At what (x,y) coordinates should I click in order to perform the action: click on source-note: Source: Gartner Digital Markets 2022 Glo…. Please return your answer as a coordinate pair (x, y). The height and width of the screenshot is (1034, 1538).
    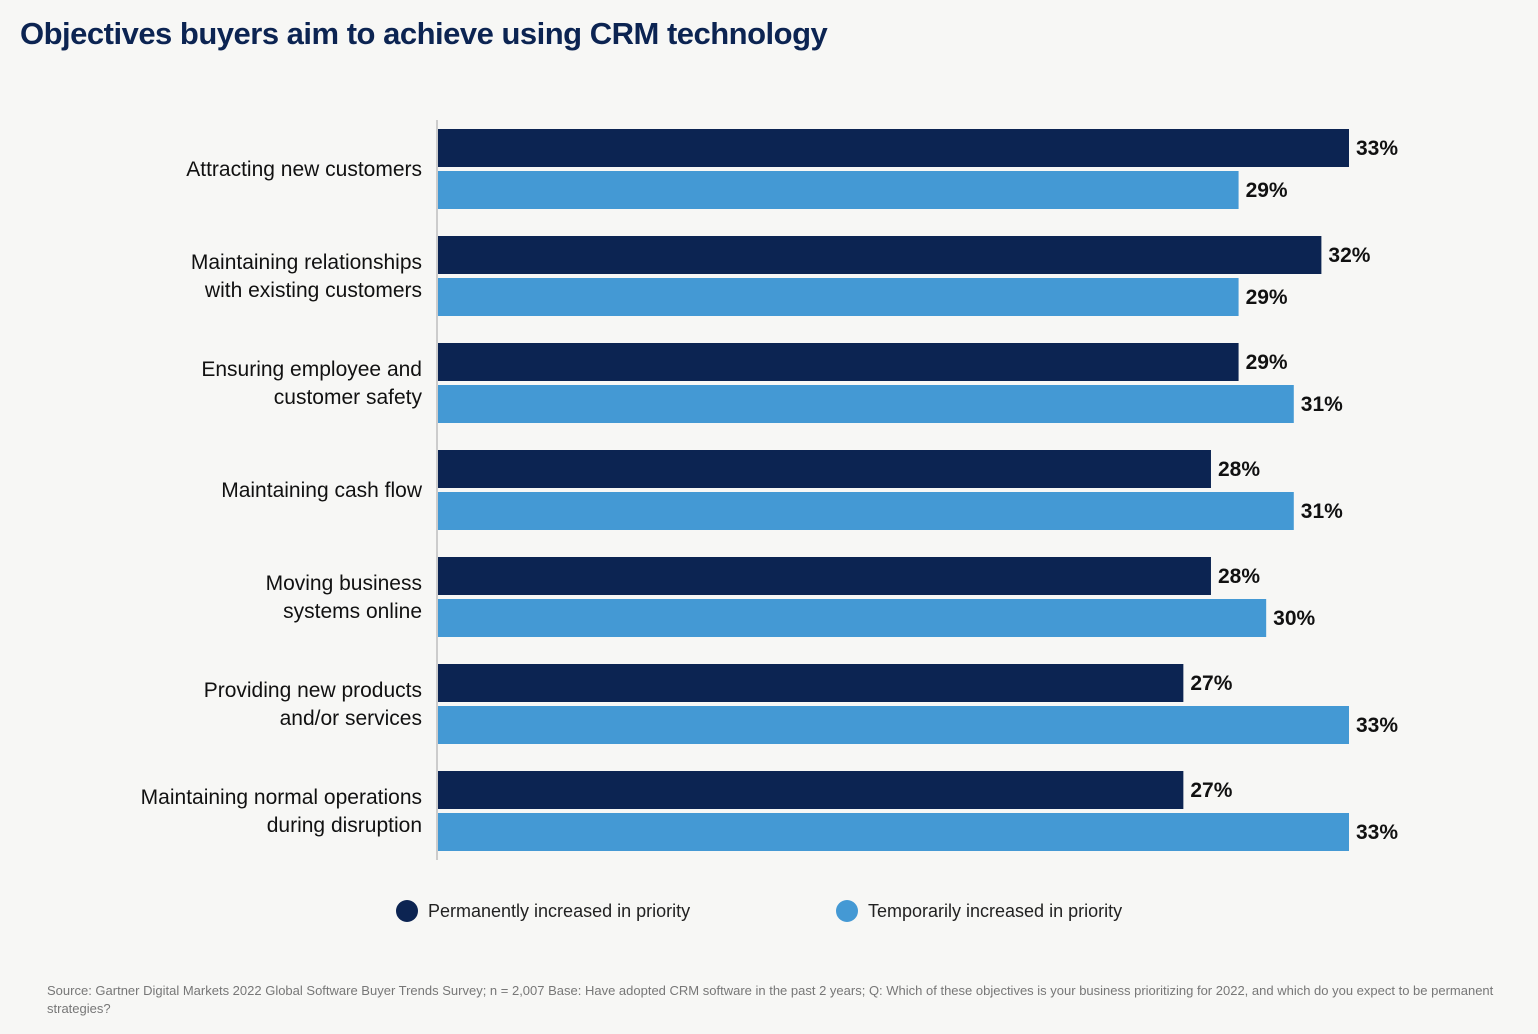
    Looking at the image, I should click on (770, 999).